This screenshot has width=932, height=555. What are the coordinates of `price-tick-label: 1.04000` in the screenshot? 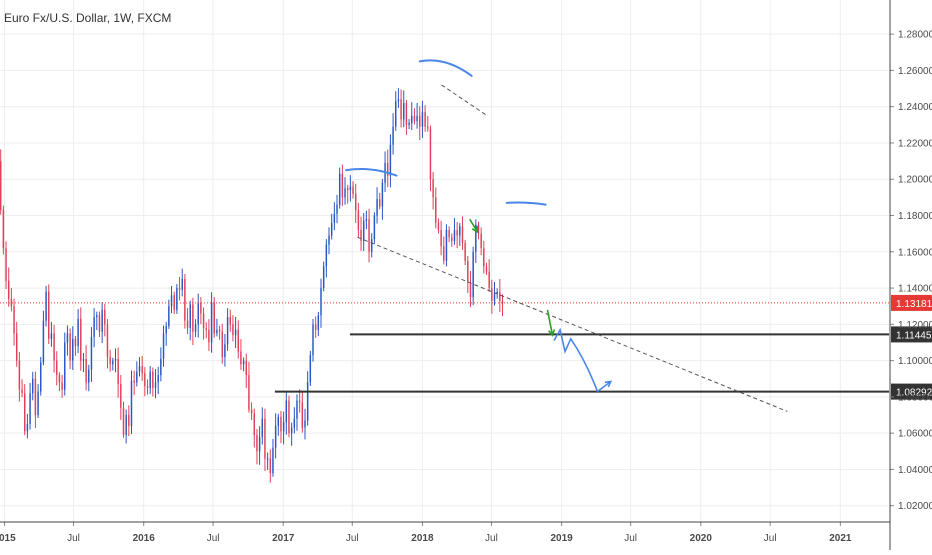 It's located at (915, 470).